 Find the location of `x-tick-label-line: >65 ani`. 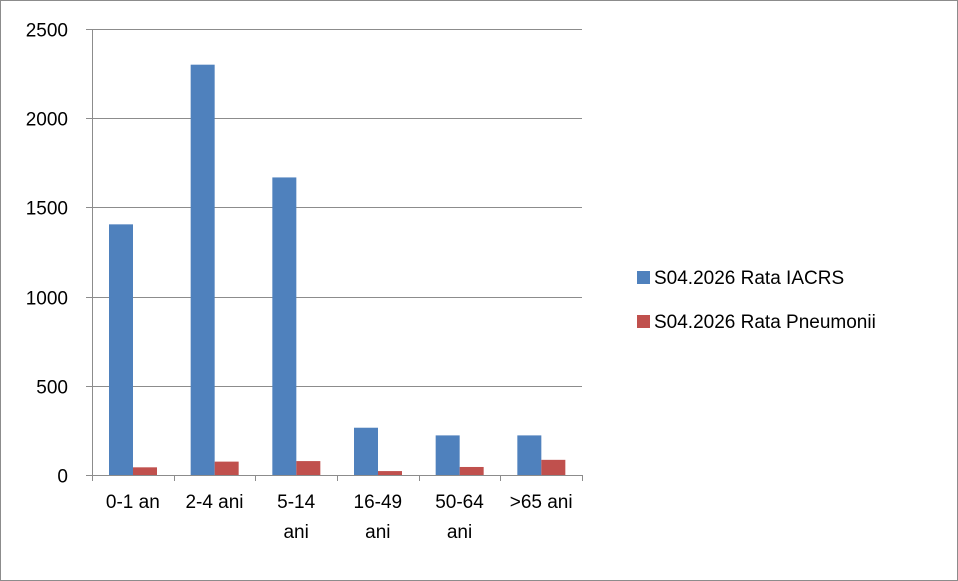

x-tick-label-line: >65 ani is located at coordinates (541, 502).